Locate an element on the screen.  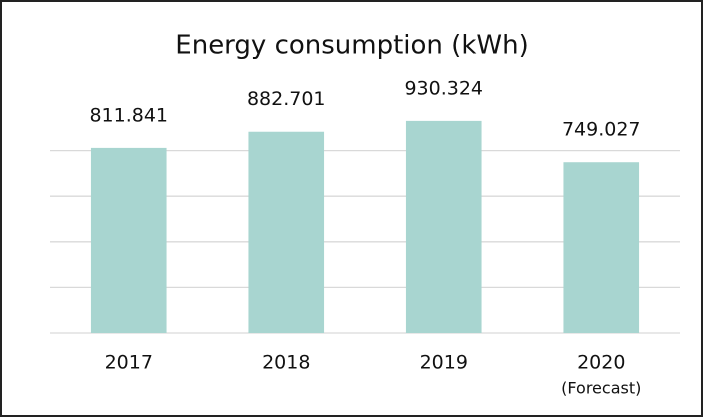
annotation: (Forecast) is located at coordinates (601, 388).